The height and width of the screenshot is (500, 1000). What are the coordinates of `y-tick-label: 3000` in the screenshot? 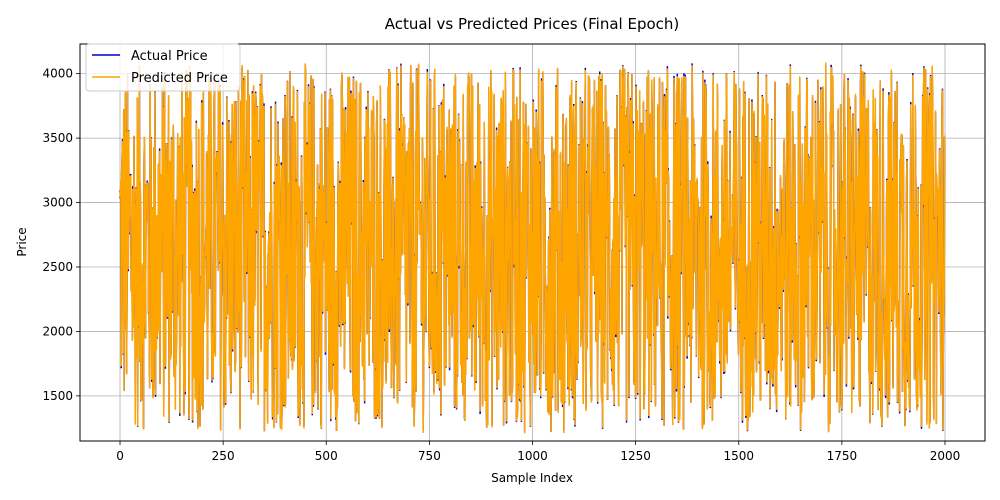 It's located at (57, 203).